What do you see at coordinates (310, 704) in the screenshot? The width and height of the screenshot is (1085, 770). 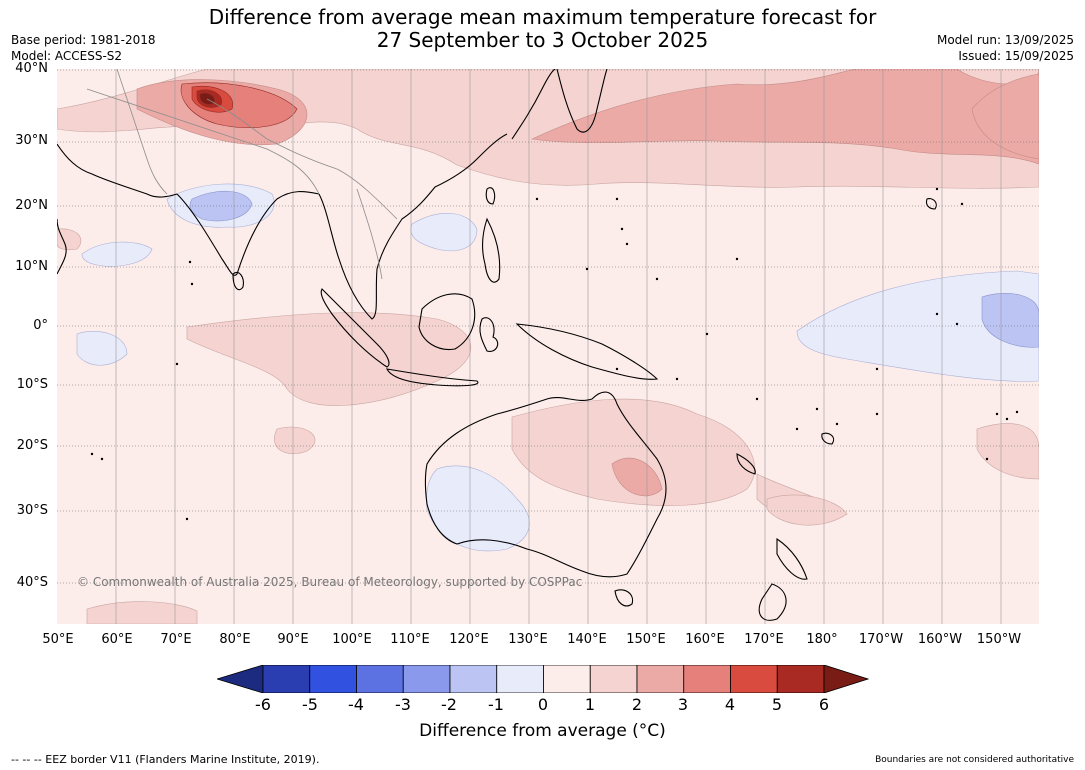 I see `colorbar-tick: -5` at bounding box center [310, 704].